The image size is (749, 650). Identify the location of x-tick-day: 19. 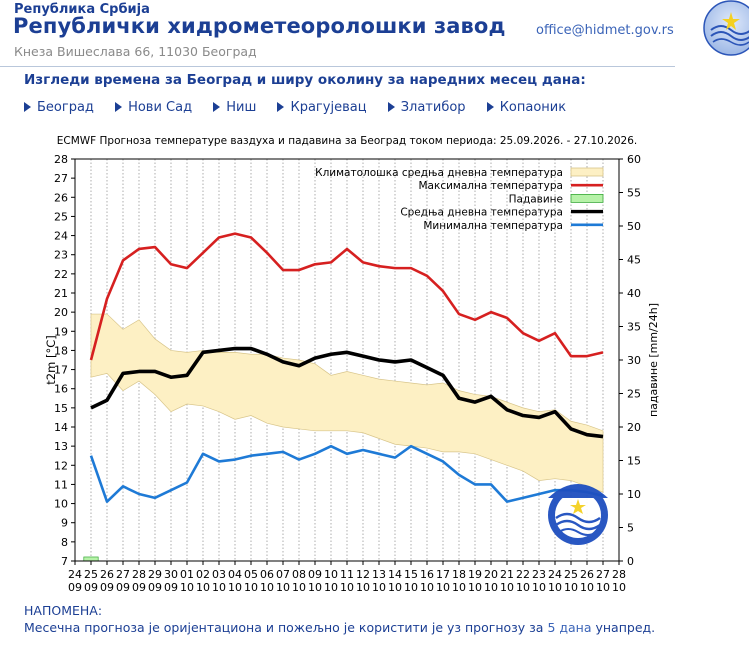
(475, 574).